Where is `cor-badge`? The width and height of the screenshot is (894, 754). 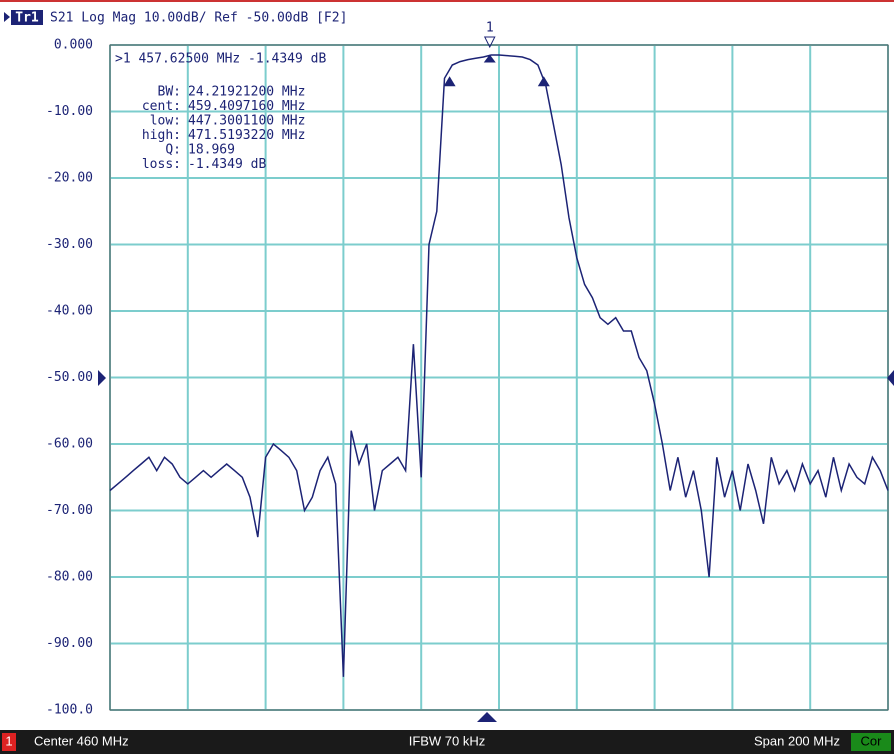 cor-badge is located at coordinates (871, 742).